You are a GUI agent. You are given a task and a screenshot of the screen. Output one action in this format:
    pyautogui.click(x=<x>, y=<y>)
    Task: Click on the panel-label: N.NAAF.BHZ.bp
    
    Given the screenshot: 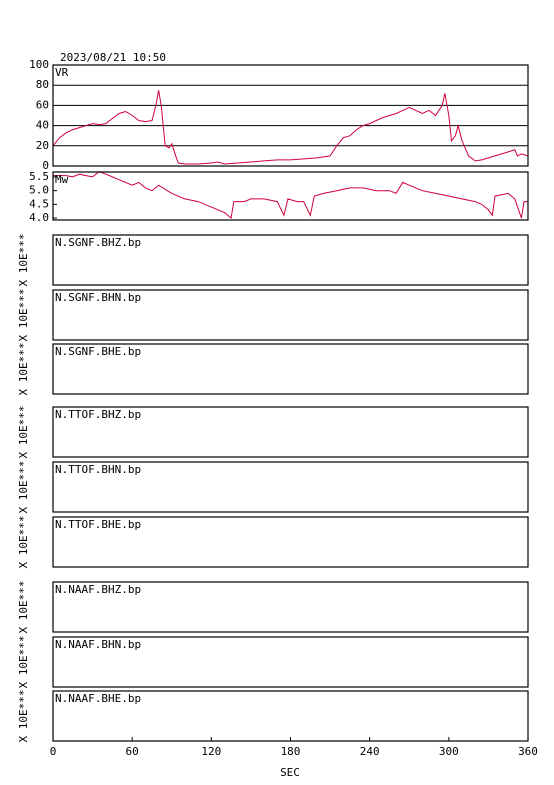 What is the action you would take?
    pyautogui.click(x=98, y=589)
    